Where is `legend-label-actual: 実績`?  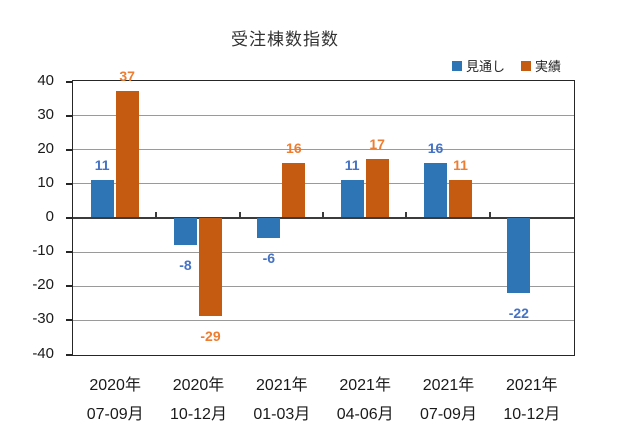 legend-label-actual: 実績 is located at coordinates (548, 66).